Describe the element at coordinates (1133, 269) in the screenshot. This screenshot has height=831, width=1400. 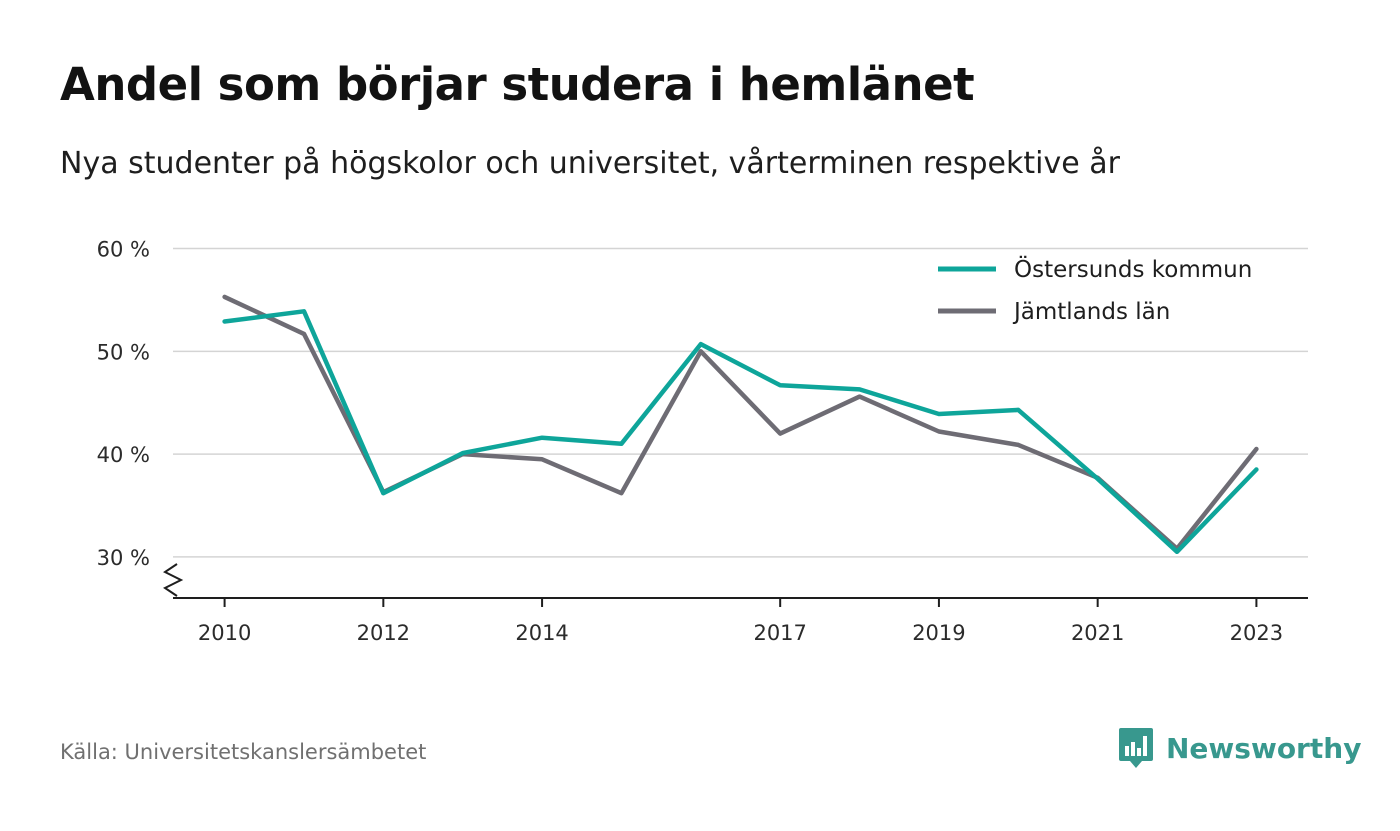
I see `legend-label: Östersunds kommun` at that location.